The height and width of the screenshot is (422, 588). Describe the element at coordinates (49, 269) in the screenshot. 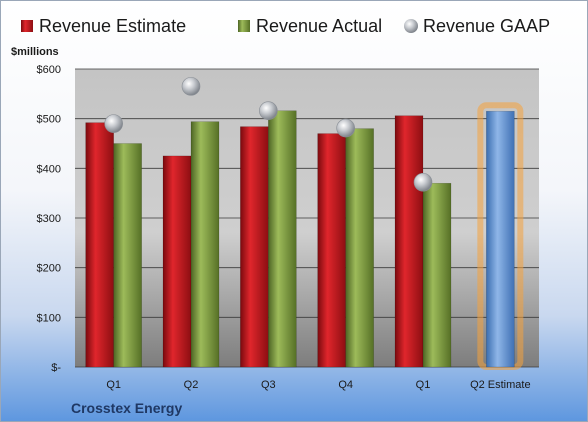

I see `y-tick-label-2: $200` at that location.